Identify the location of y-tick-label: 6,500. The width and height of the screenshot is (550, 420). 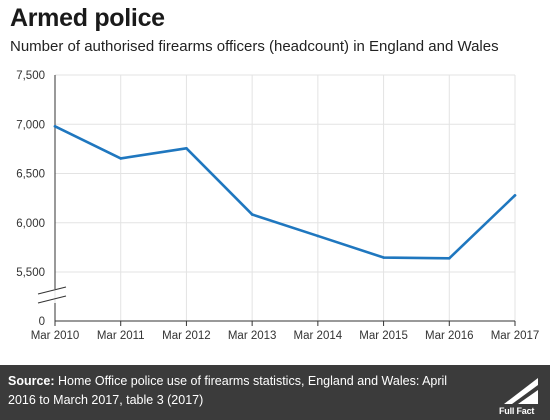
(30, 175).